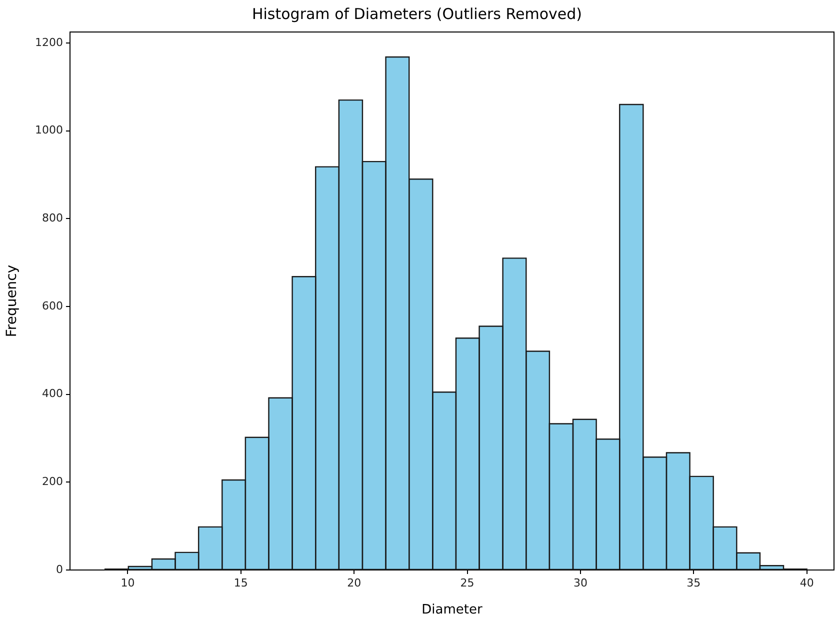 The height and width of the screenshot is (620, 837). Describe the element at coordinates (807, 583) in the screenshot. I see `x-tick-label: 40` at that location.